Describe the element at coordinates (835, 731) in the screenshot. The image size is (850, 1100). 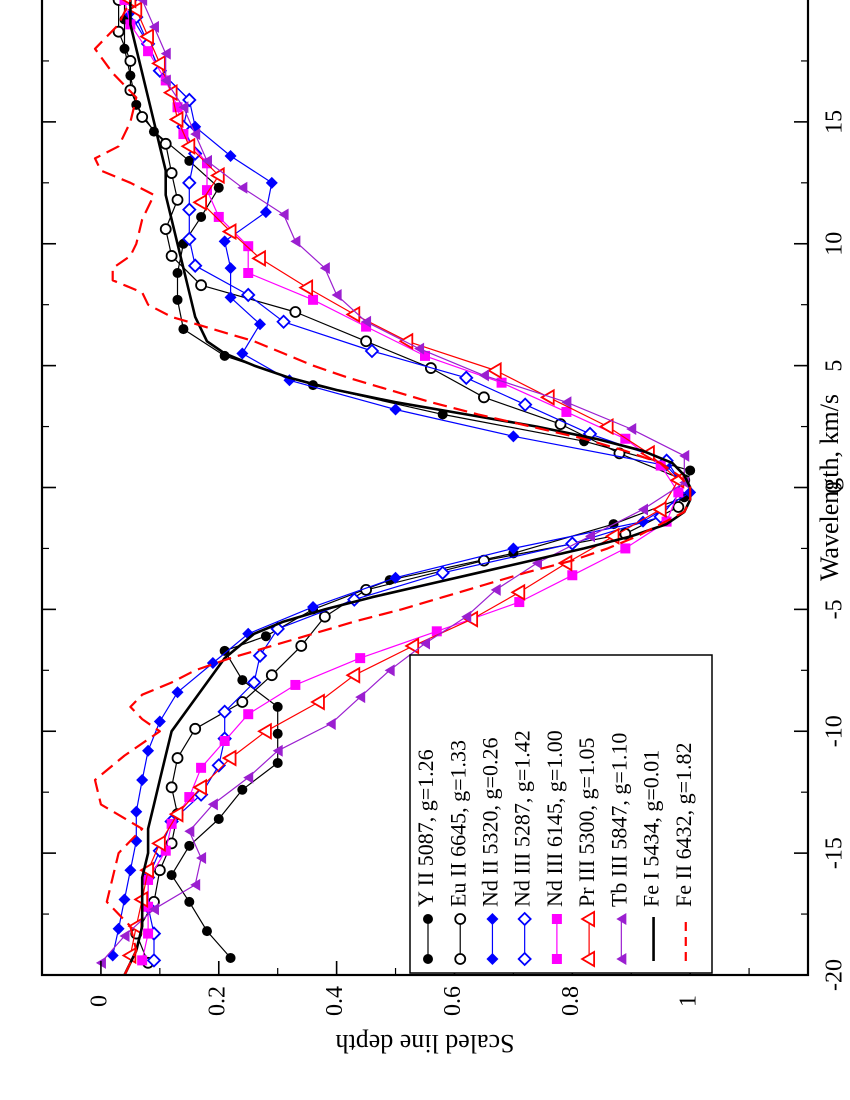
I see `x-tick-label: -10` at that location.